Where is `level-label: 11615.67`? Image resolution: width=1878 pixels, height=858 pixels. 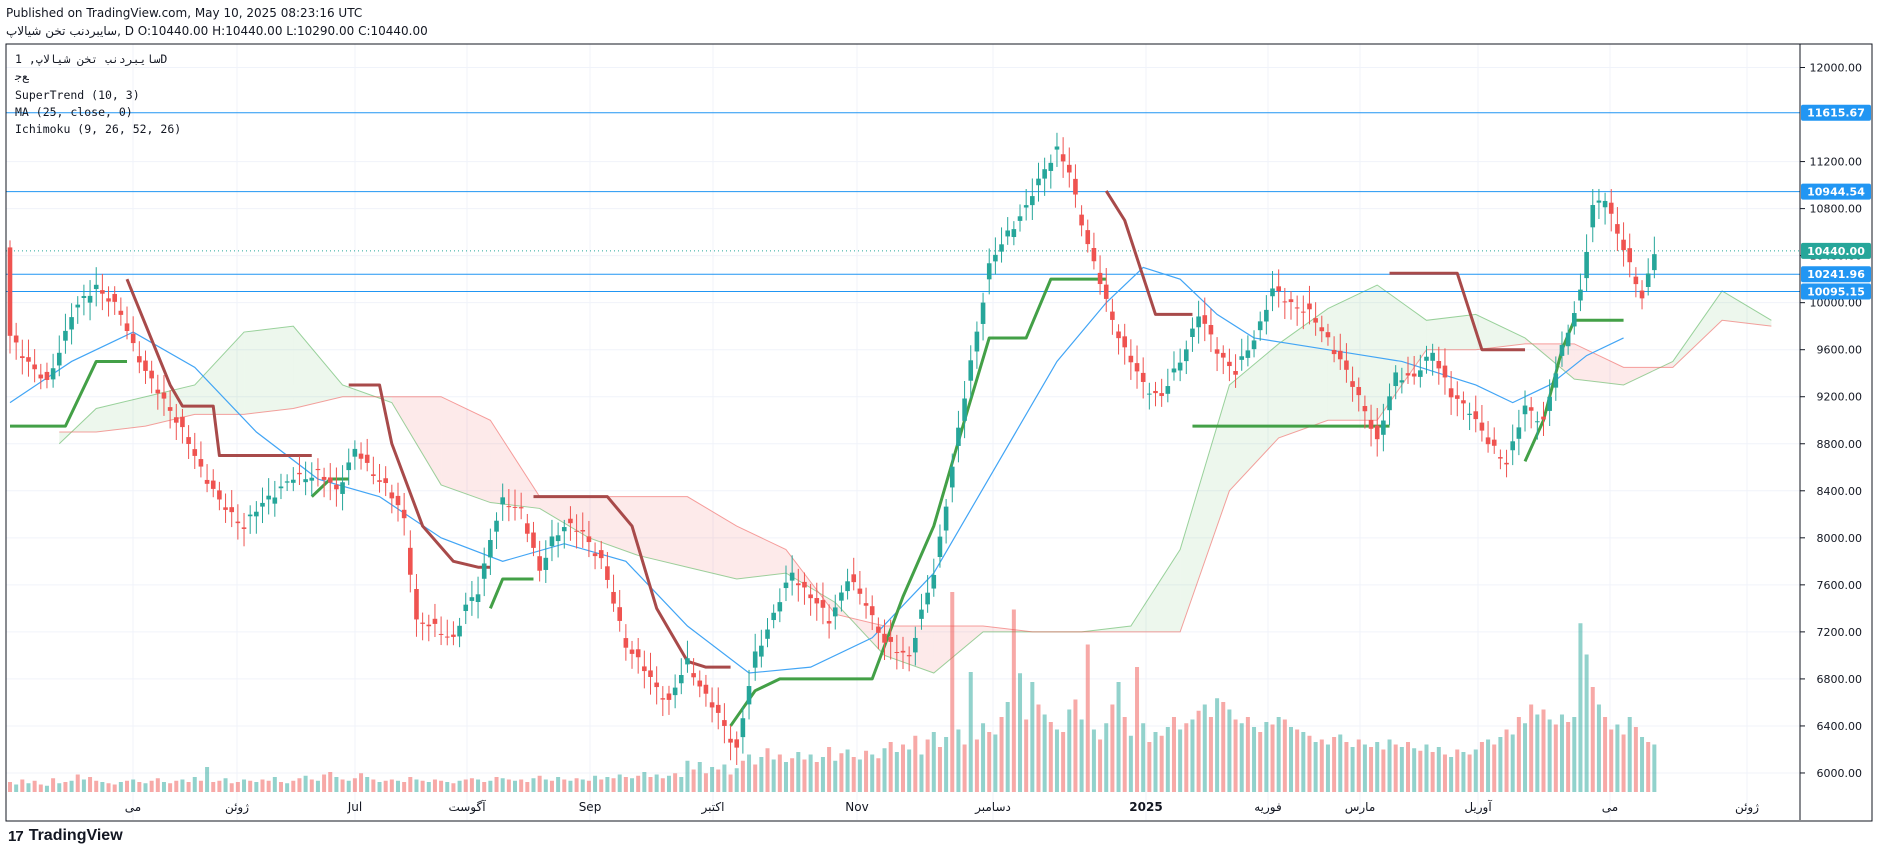
level-label: 11615.67 is located at coordinates (1836, 113).